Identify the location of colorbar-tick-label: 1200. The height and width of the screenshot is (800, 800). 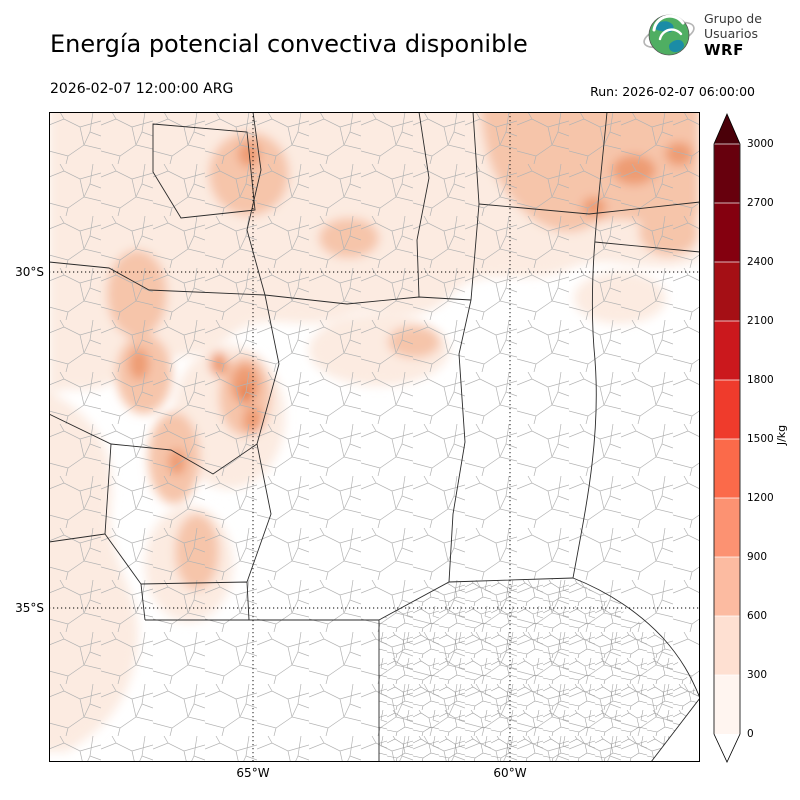
(760, 498).